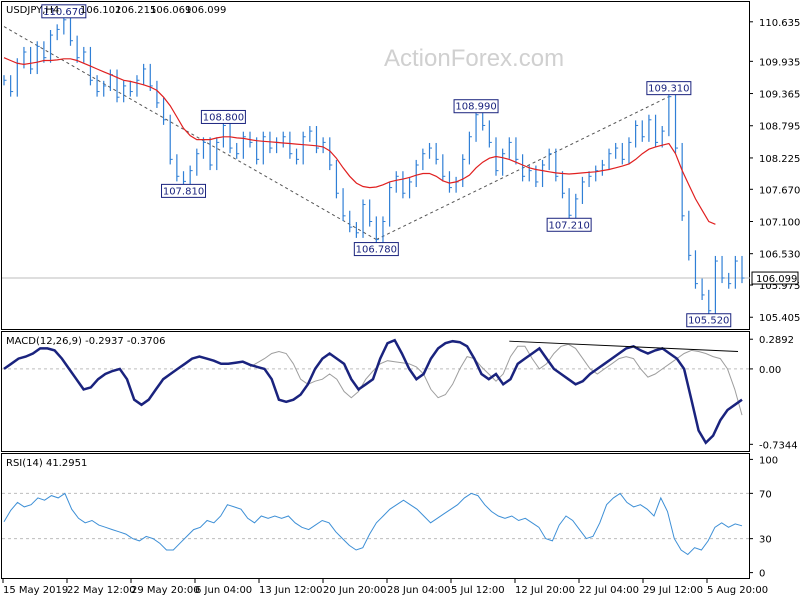 The width and height of the screenshot is (800, 604). I want to click on price-tick-label: 107.100, so click(779, 222).